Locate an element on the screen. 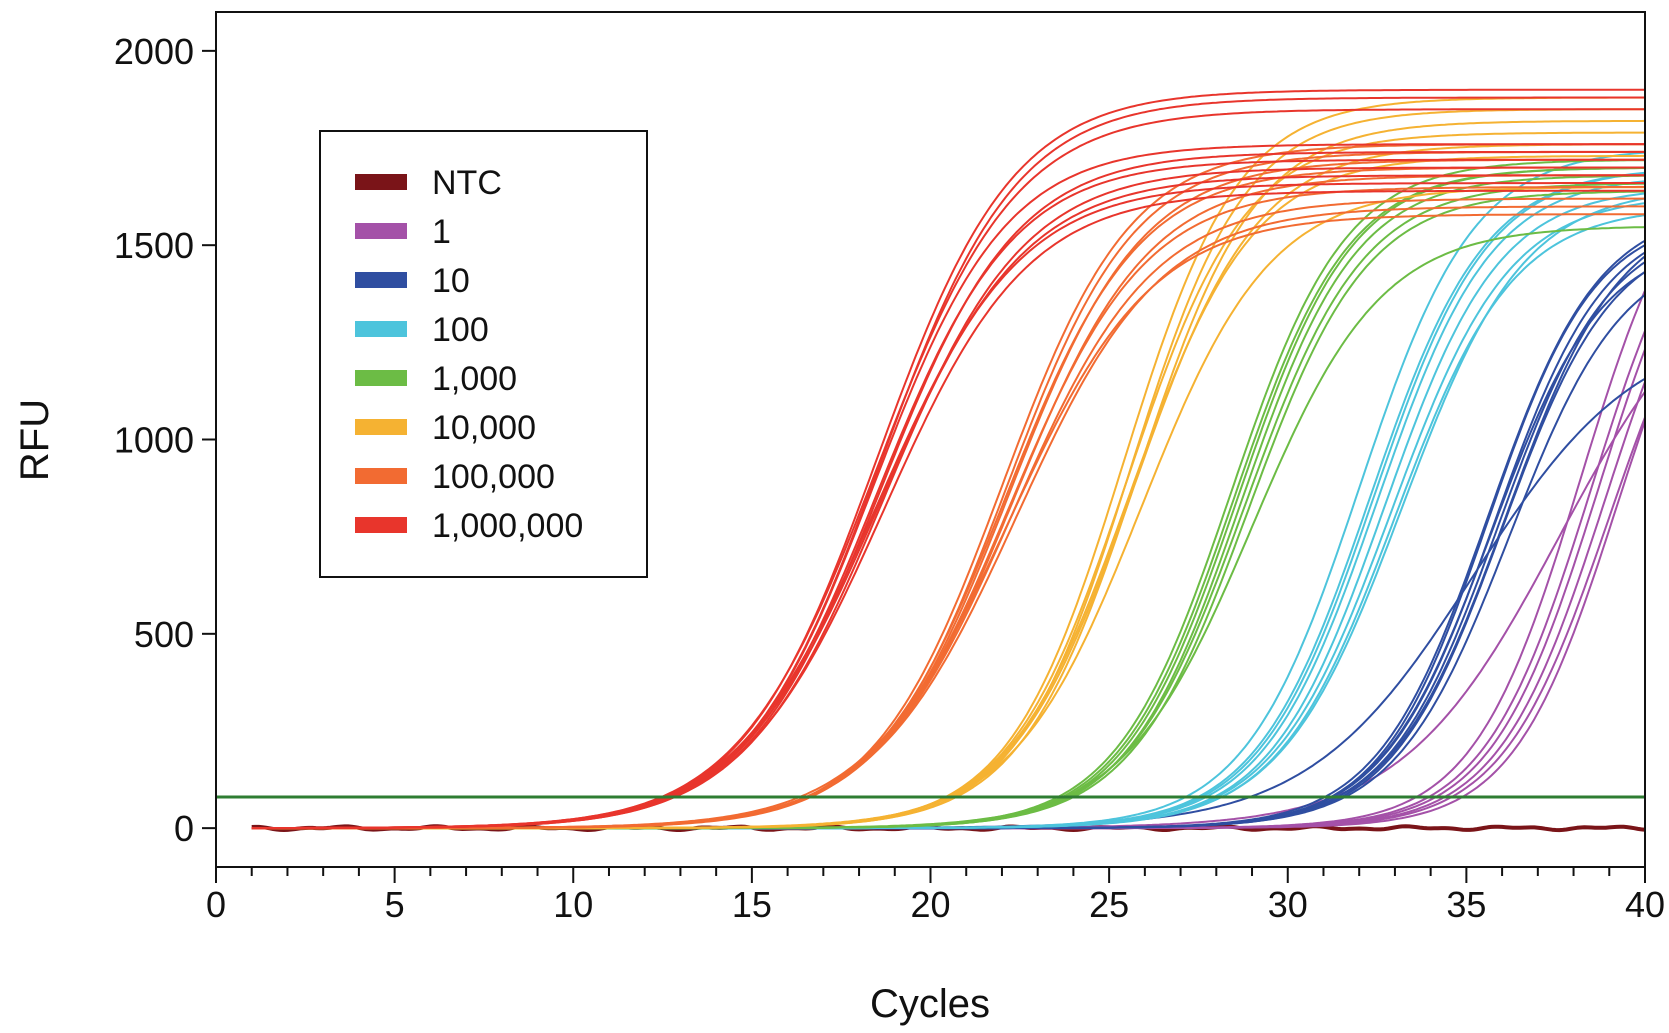 Image resolution: width=1669 pixels, height=1033 pixels. x-tick-label: 0 is located at coordinates (216, 904).